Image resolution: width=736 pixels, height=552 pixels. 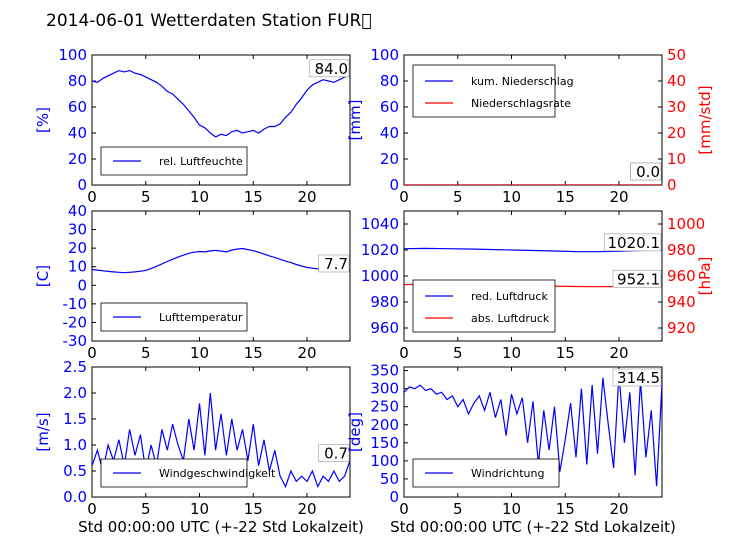 I want to click on legend-label-1: abs. Luftdruck, so click(x=510, y=318).